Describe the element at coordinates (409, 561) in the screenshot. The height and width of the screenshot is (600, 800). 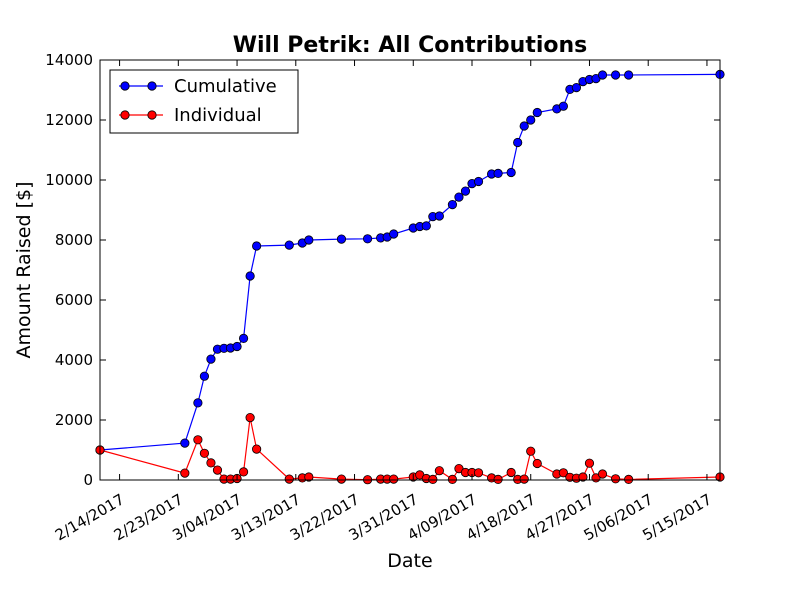
I see `x-axis-title: Date` at that location.